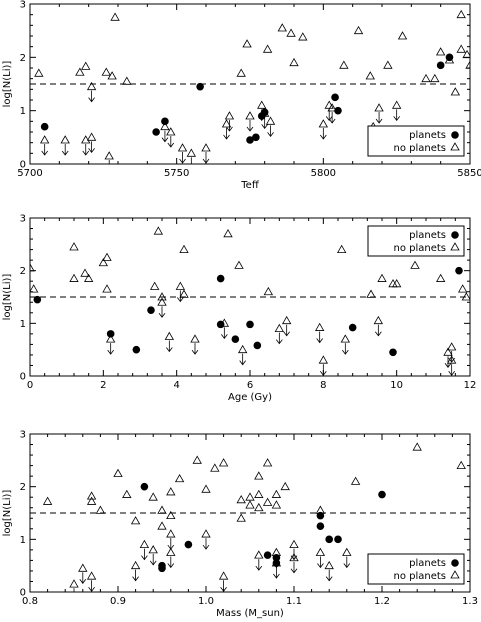 Image resolution: width=481 pixels, height=622 pixels. Describe the element at coordinates (23, 487) in the screenshot. I see `y-tick-label: 2` at that location.